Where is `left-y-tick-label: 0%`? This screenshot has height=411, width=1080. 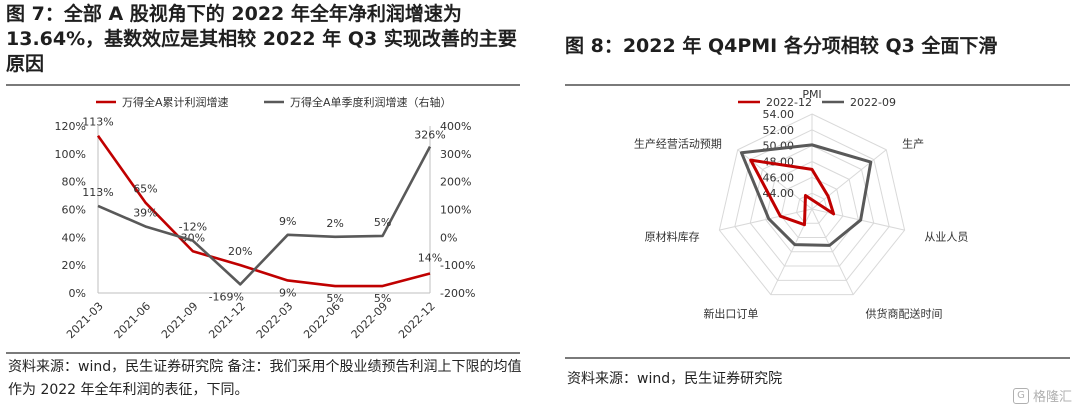 left-y-tick-label: 0% is located at coordinates (77, 293).